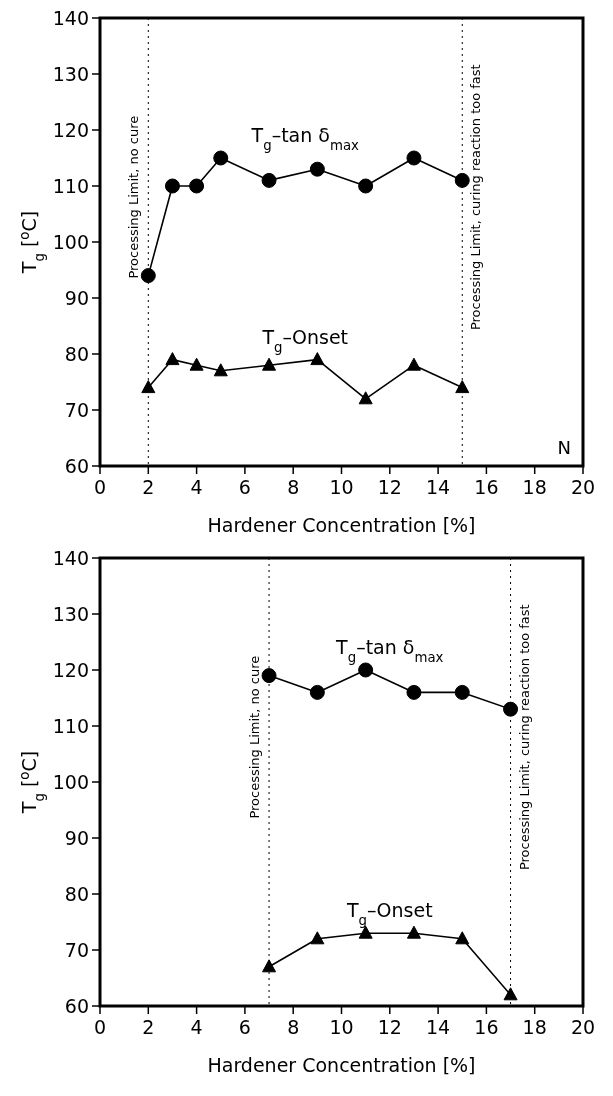 The image size is (613, 1096). What do you see at coordinates (564, 447) in the screenshot?
I see `annotation: N` at bounding box center [564, 447].